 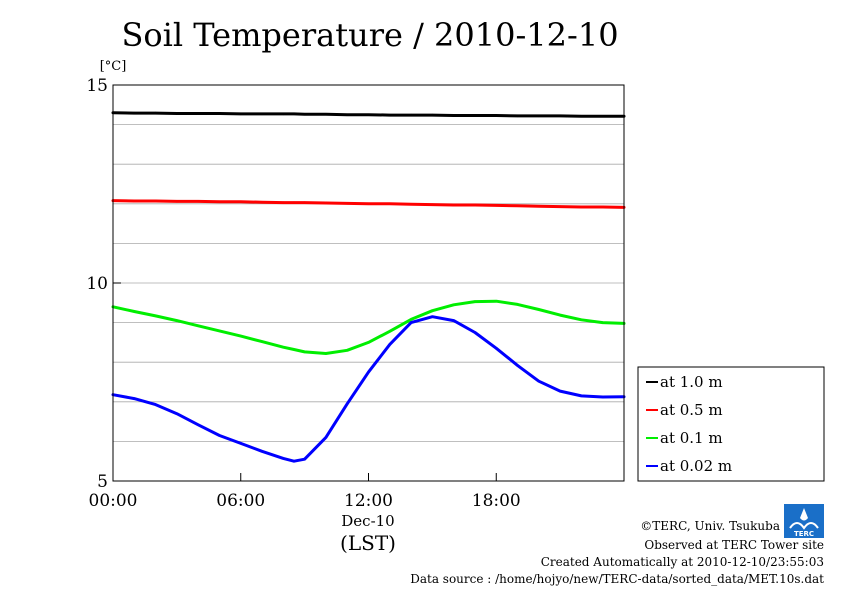 I want to click on footer-copyright: ©TERC, Univ. Tsukuba, so click(x=710, y=526).